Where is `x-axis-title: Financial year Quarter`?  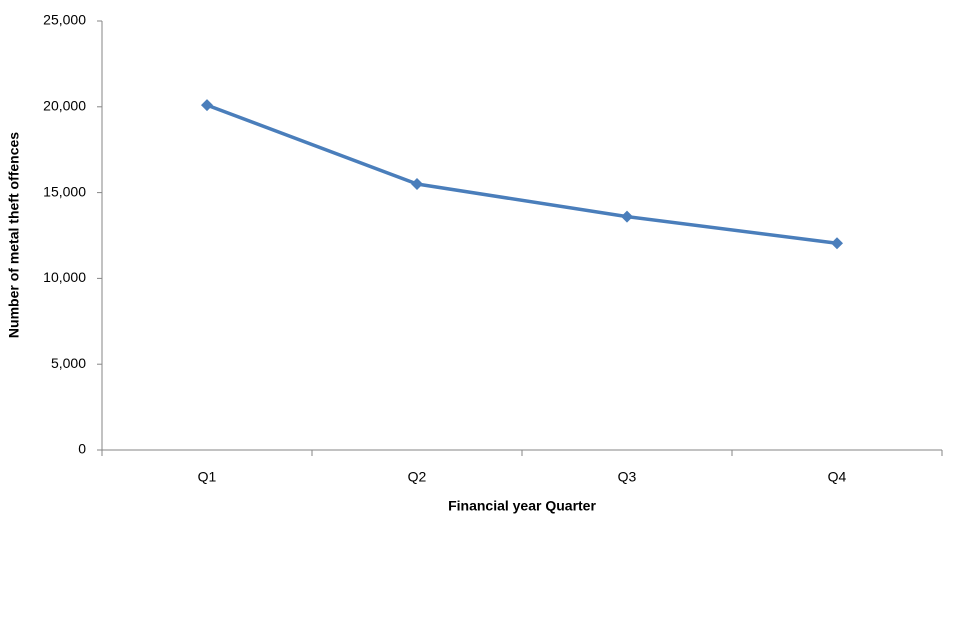
x-axis-title: Financial year Quarter is located at coordinates (522, 506).